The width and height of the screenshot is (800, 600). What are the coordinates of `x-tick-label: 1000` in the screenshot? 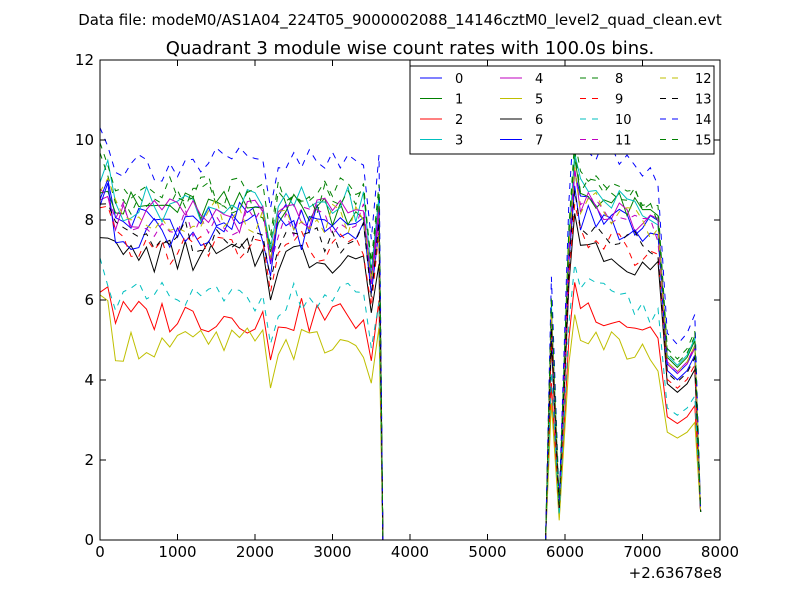 It's located at (177, 552).